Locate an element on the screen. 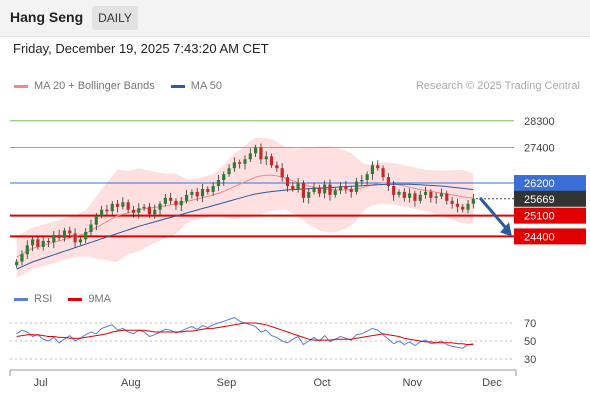  legend-swatch-rsi is located at coordinates (21, 299).